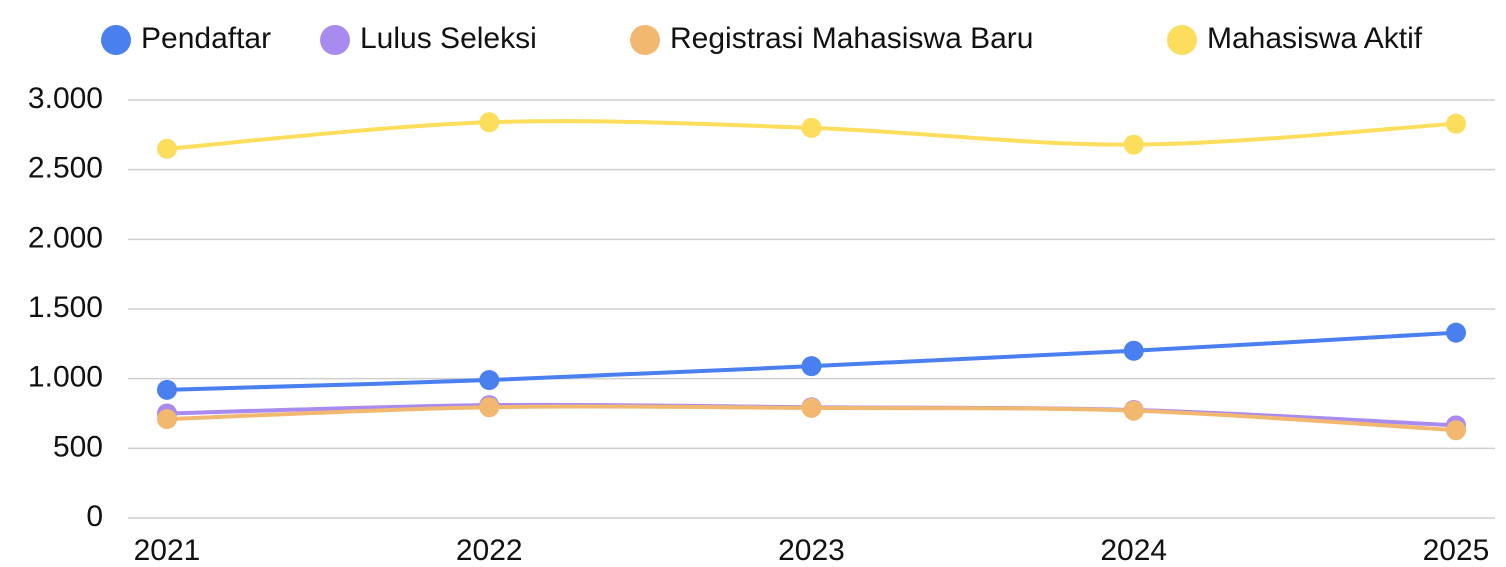  What do you see at coordinates (1133, 550) in the screenshot?
I see `x-tick-label: 2024` at bounding box center [1133, 550].